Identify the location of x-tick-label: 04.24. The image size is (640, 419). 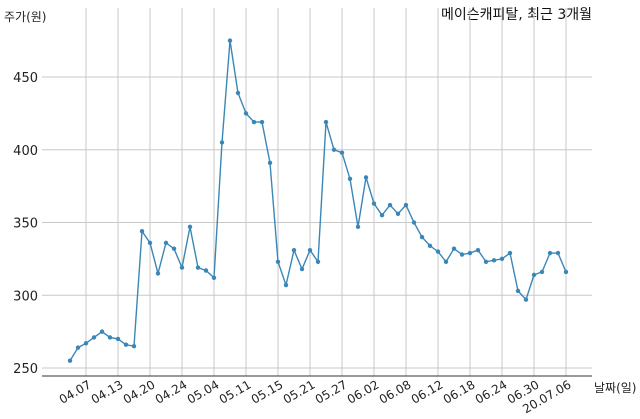
(171, 391).